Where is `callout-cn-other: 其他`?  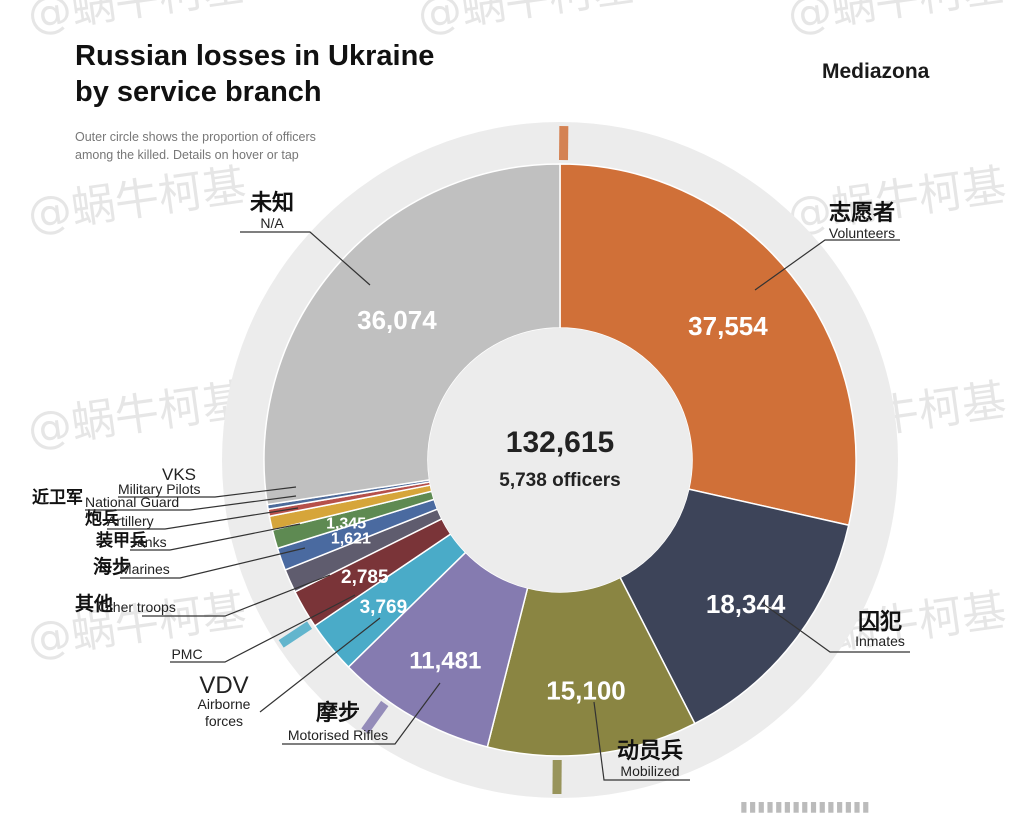 callout-cn-other: 其他 is located at coordinates (94, 603).